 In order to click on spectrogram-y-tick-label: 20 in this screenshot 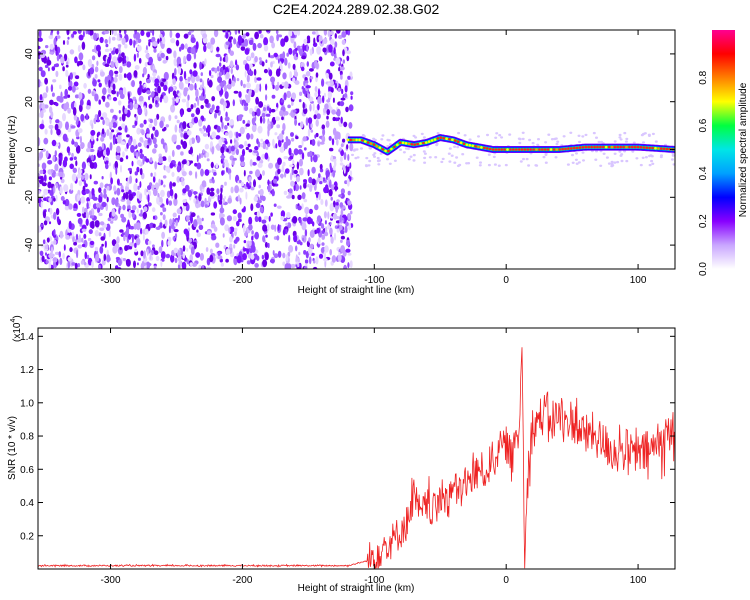, I will do `click(29, 102)`.